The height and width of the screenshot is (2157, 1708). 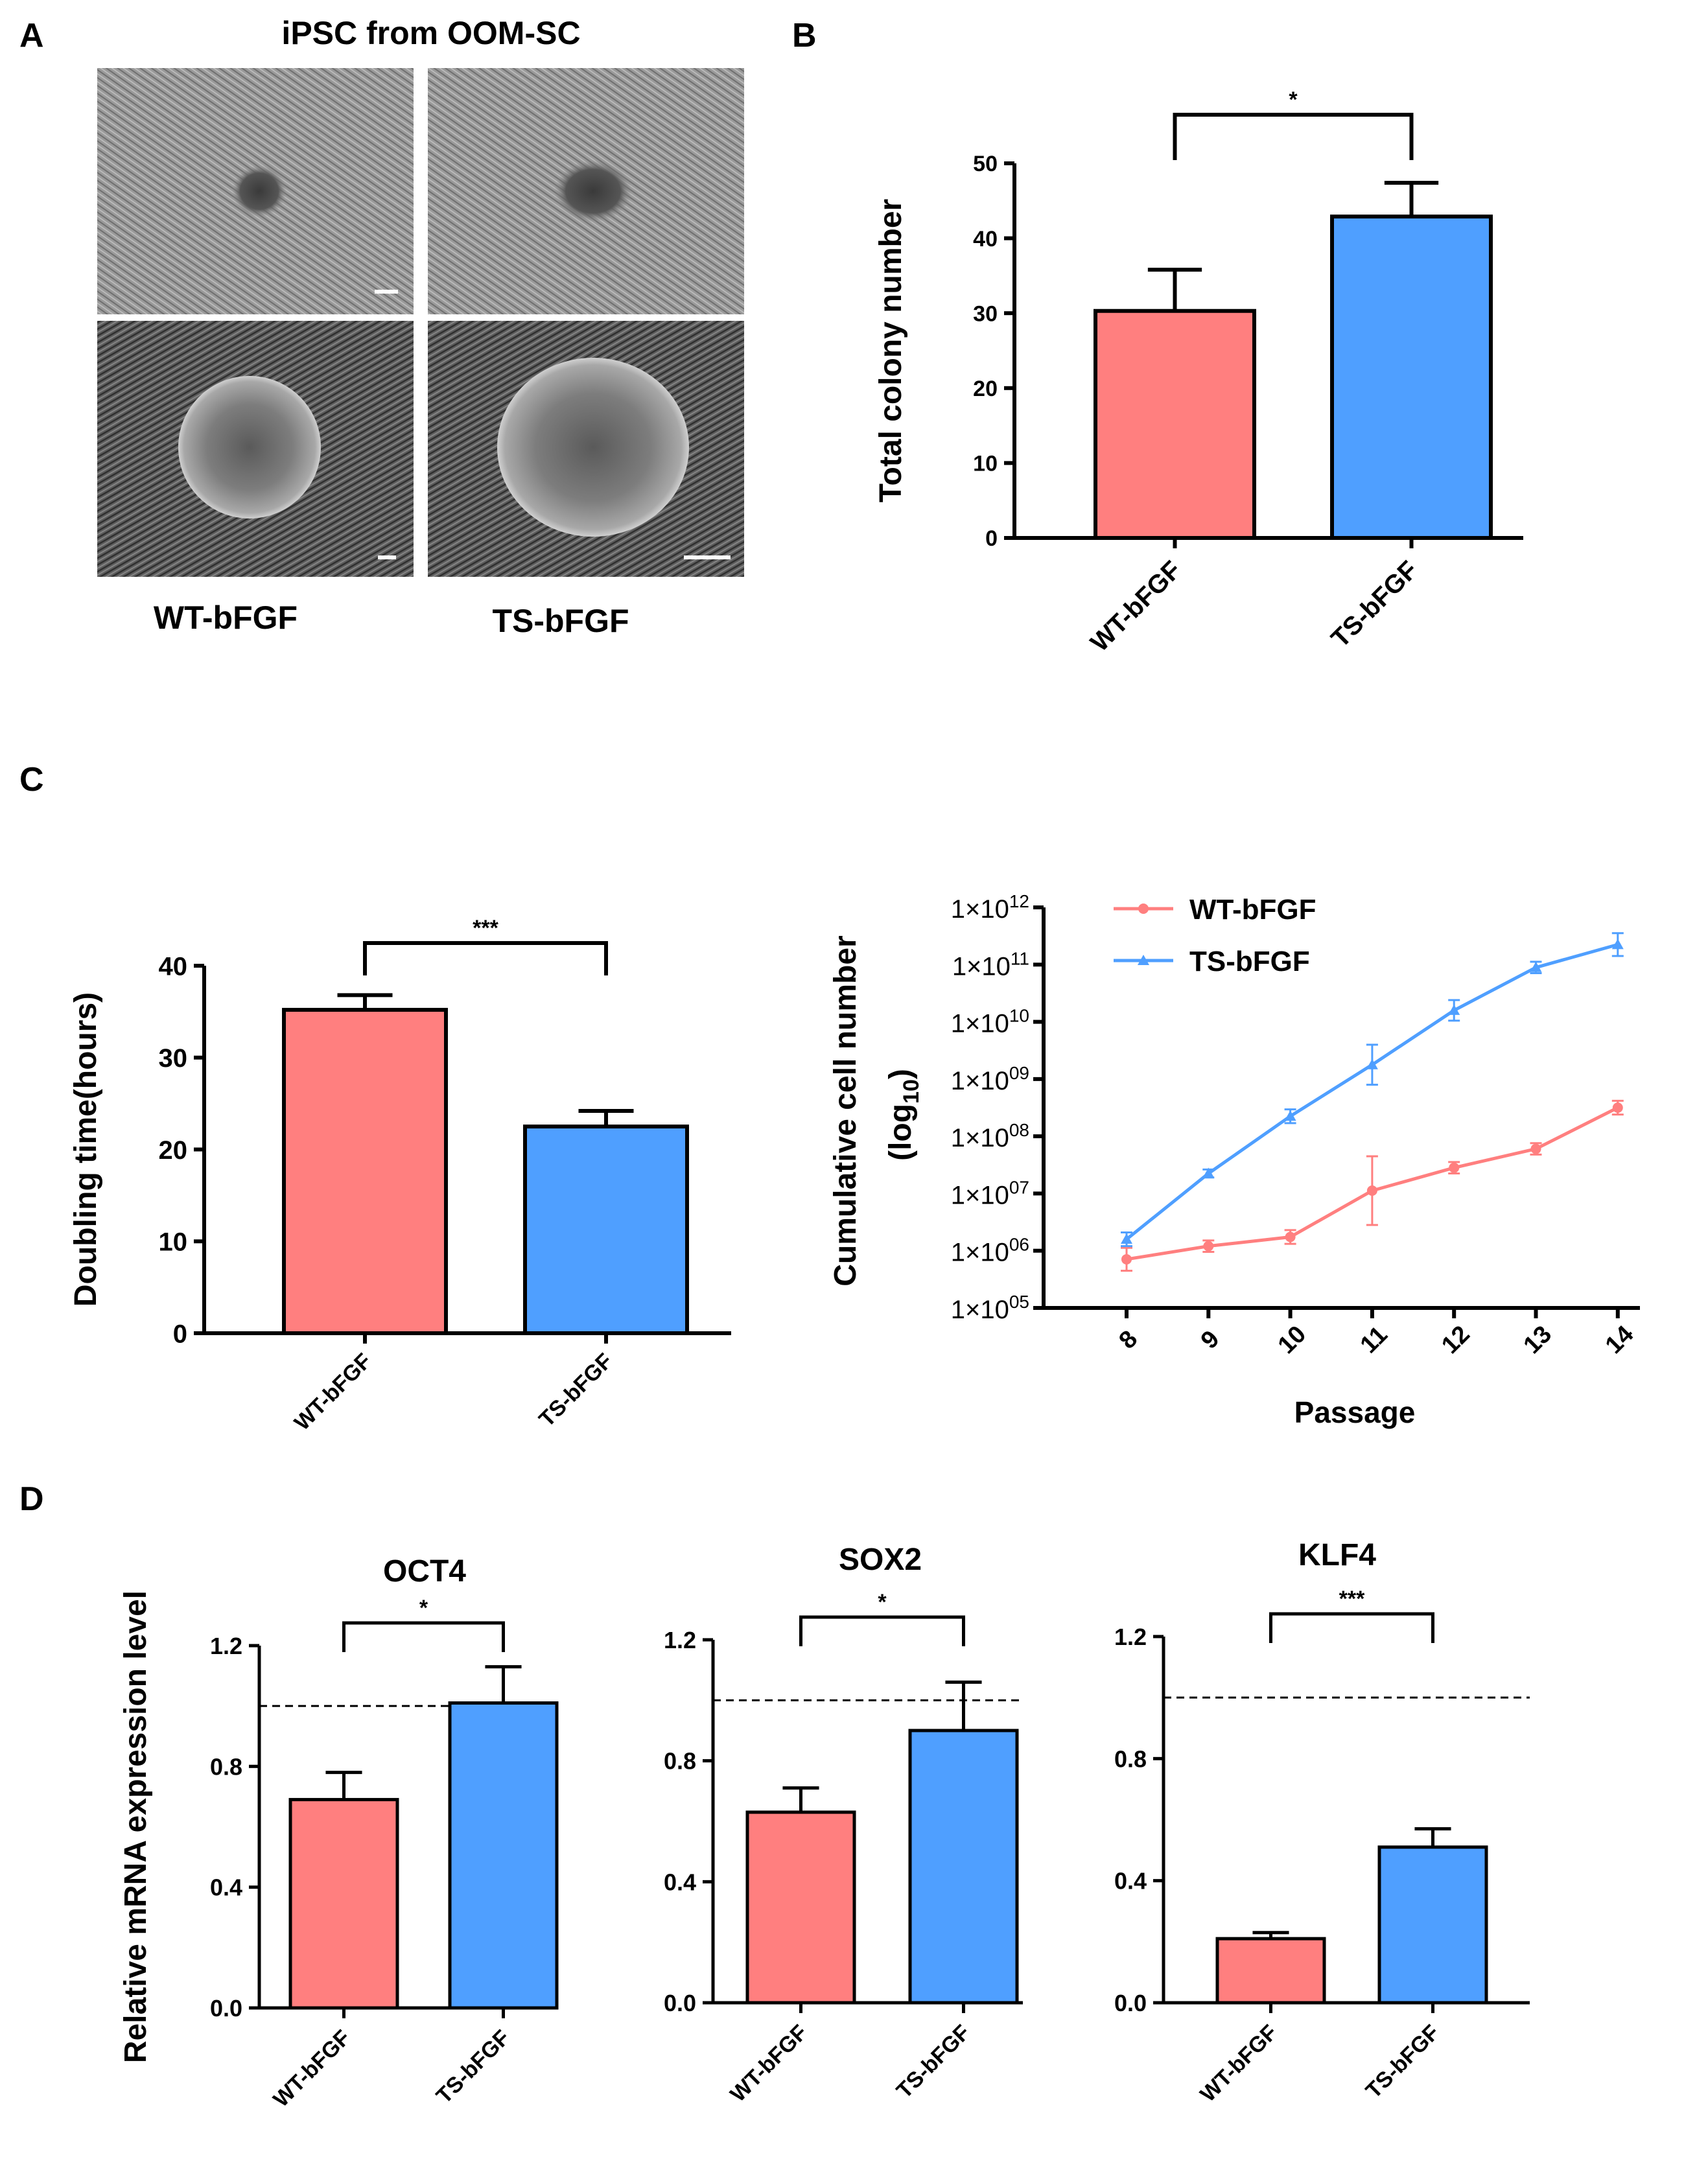 What do you see at coordinates (1374, 1340) in the screenshot?
I see `x-tick-label: 11` at bounding box center [1374, 1340].